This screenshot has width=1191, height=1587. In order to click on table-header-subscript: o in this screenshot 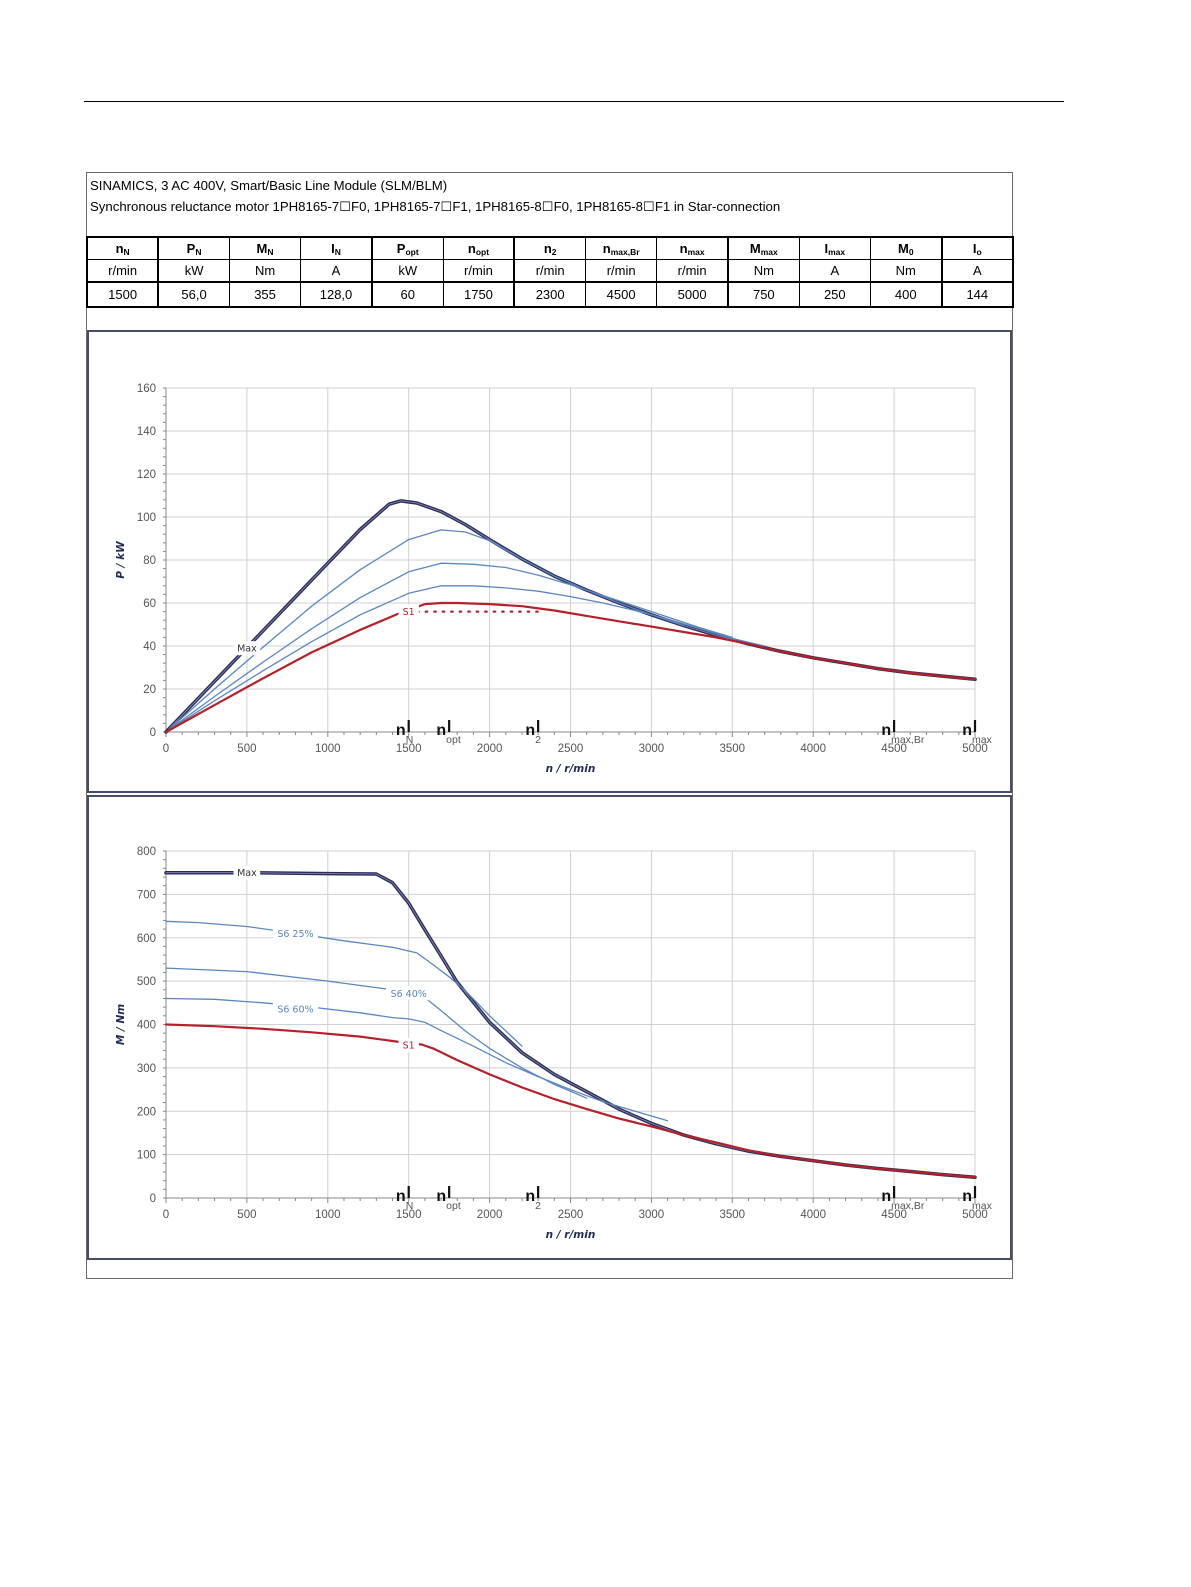, I will do `click(979, 251)`.